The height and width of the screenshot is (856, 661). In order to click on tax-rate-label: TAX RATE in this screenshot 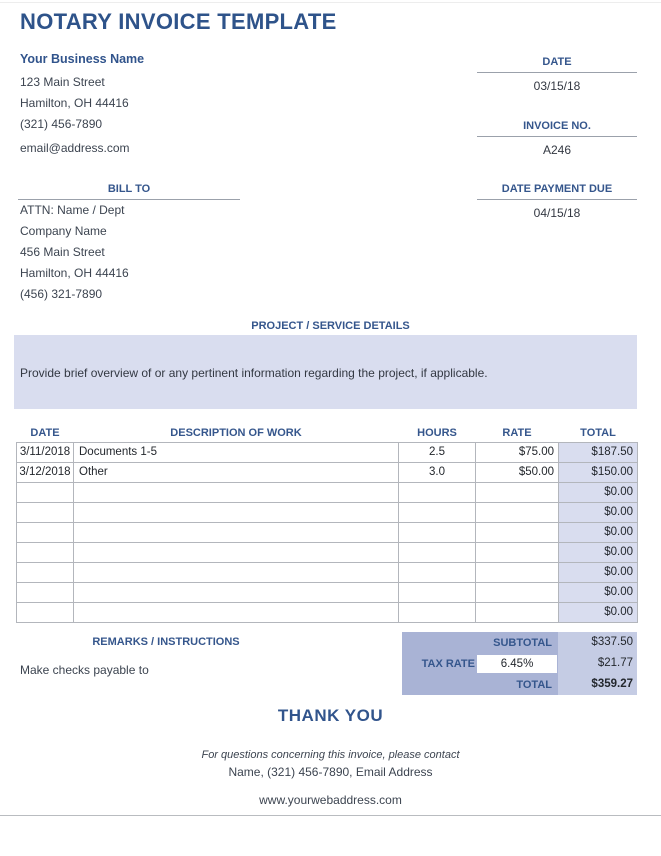, I will do `click(448, 663)`.